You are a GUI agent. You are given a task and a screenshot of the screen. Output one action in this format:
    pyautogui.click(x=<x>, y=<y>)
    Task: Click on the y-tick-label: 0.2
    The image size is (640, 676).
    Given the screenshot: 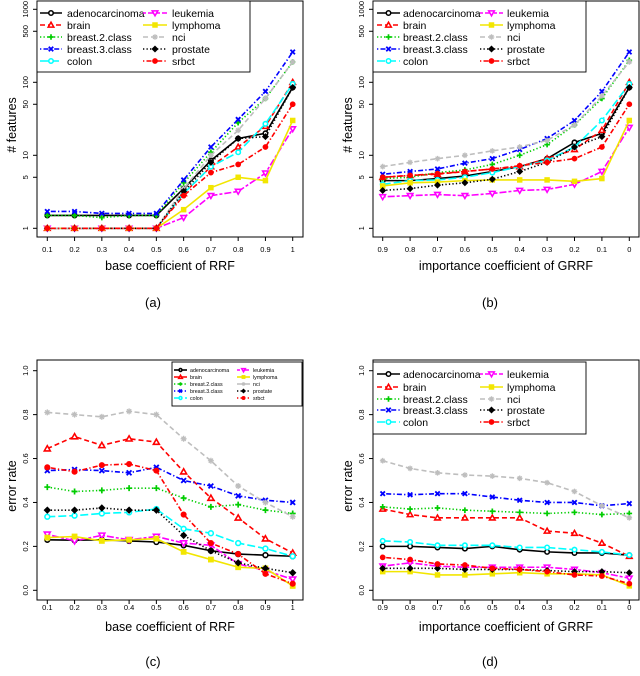 What is the action you would take?
    pyautogui.click(x=361, y=546)
    